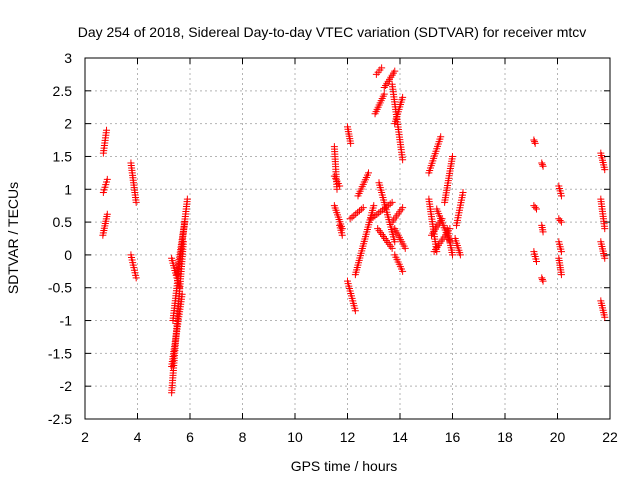 Image resolution: width=640 pixels, height=480 pixels. What do you see at coordinates (68, 189) in the screenshot?
I see `y-tick-label: 1` at bounding box center [68, 189].